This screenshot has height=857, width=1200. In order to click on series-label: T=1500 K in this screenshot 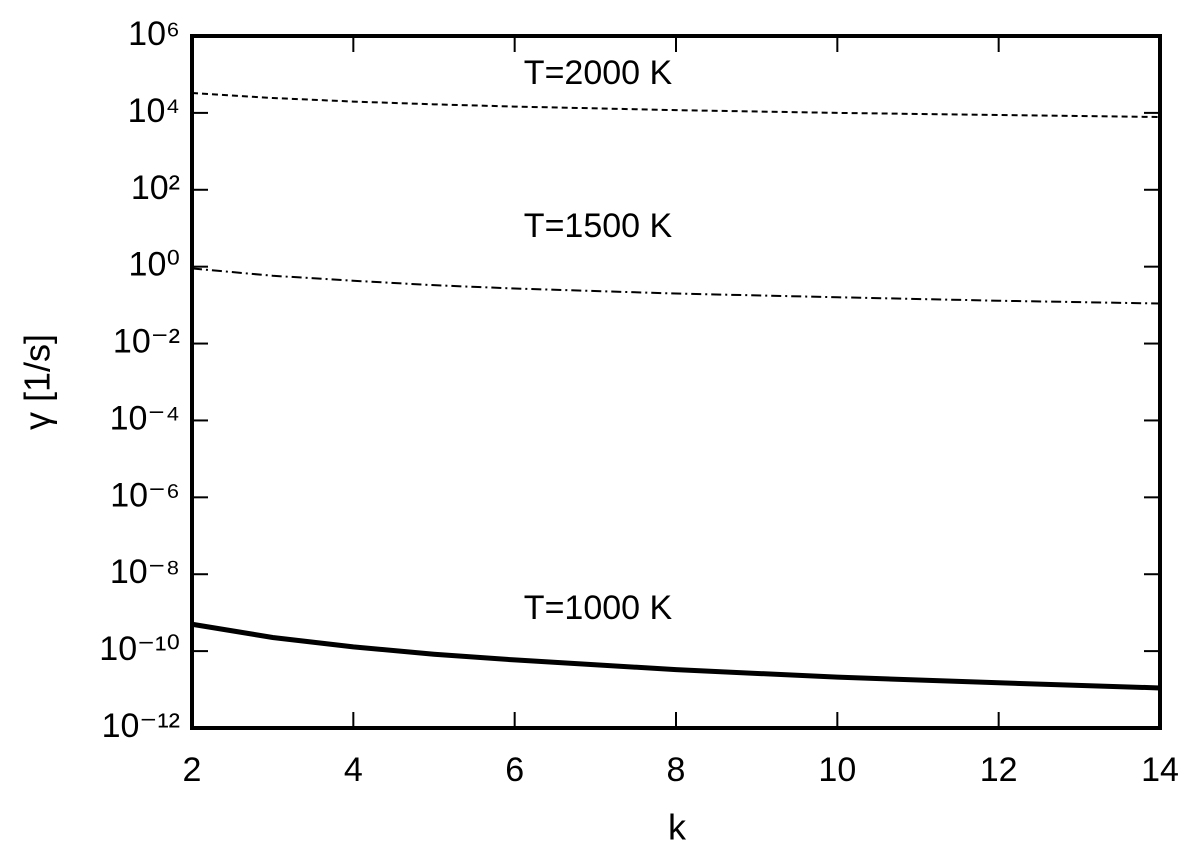, I will do `click(598, 226)`.